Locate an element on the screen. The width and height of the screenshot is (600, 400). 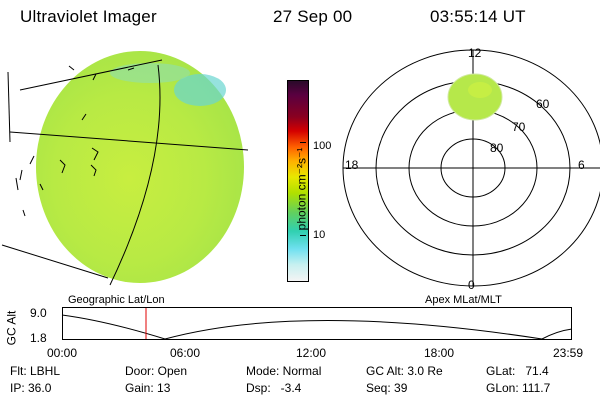
date-label: 27 Sep 00 is located at coordinates (313, 16).